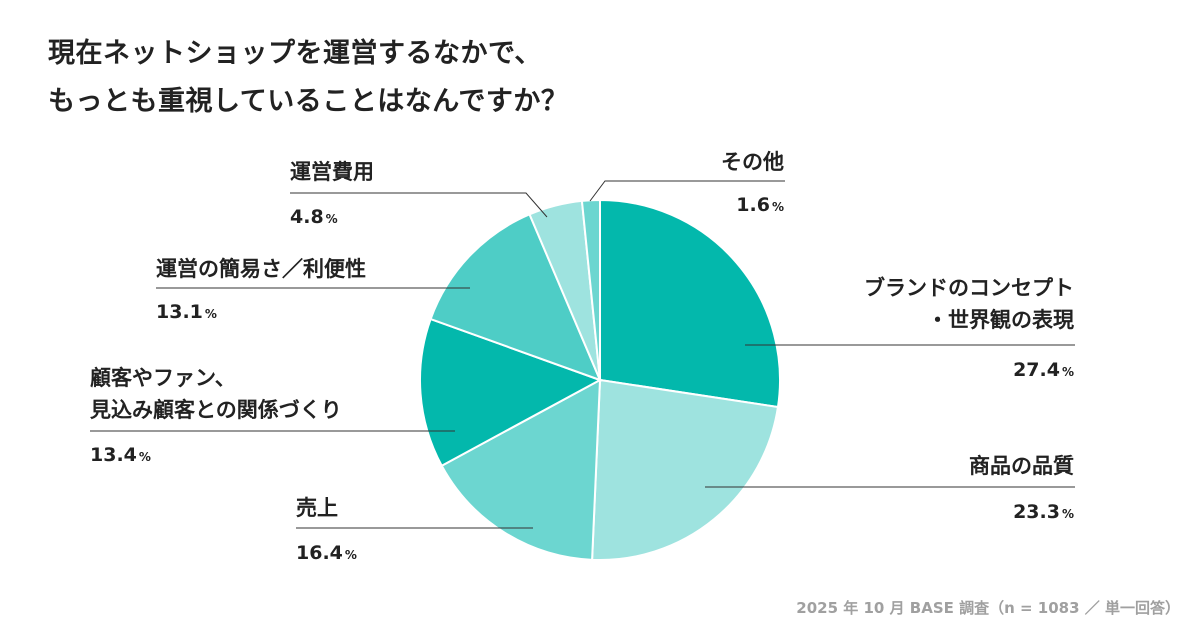 Image resolution: width=1200 pixels, height=630 pixels. I want to click on value-operating-cost-number: 4.8, so click(307, 217).